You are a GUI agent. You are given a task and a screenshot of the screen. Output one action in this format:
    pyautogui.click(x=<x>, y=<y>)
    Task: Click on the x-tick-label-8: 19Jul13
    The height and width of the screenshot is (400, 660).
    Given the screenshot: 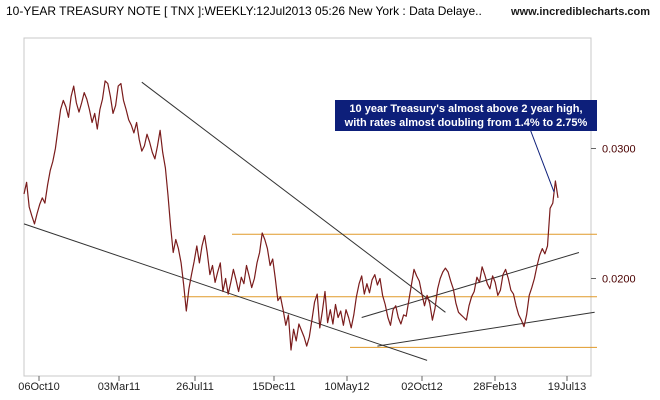 What is the action you would take?
    pyautogui.click(x=567, y=387)
    